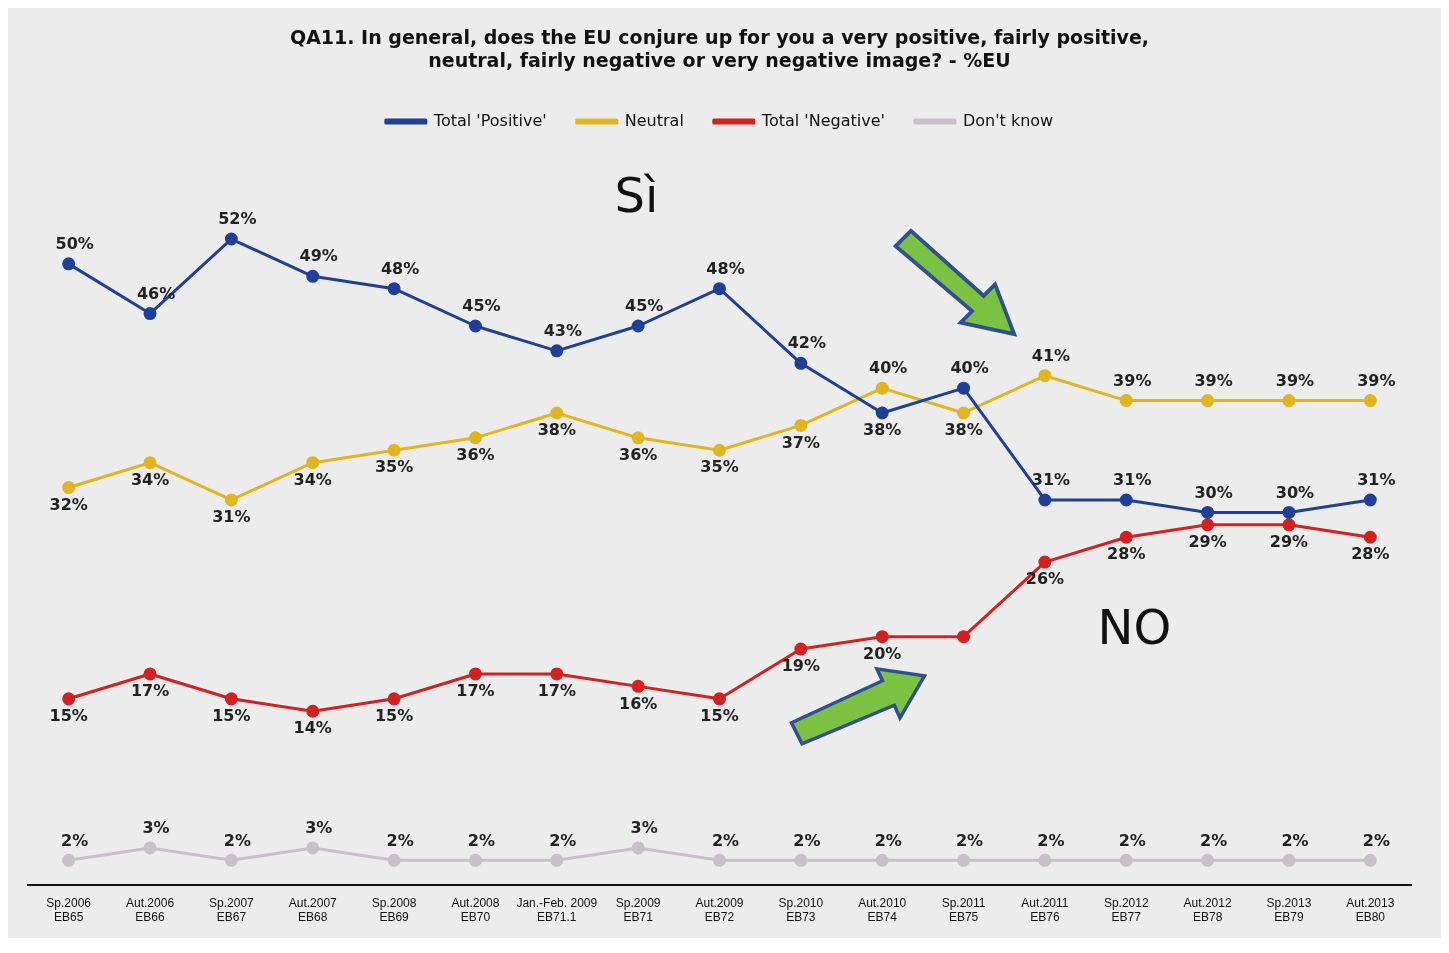 This screenshot has height=953, width=1449. I want to click on x-tick-label: Aut.2011 EB76, so click(1045, 910).